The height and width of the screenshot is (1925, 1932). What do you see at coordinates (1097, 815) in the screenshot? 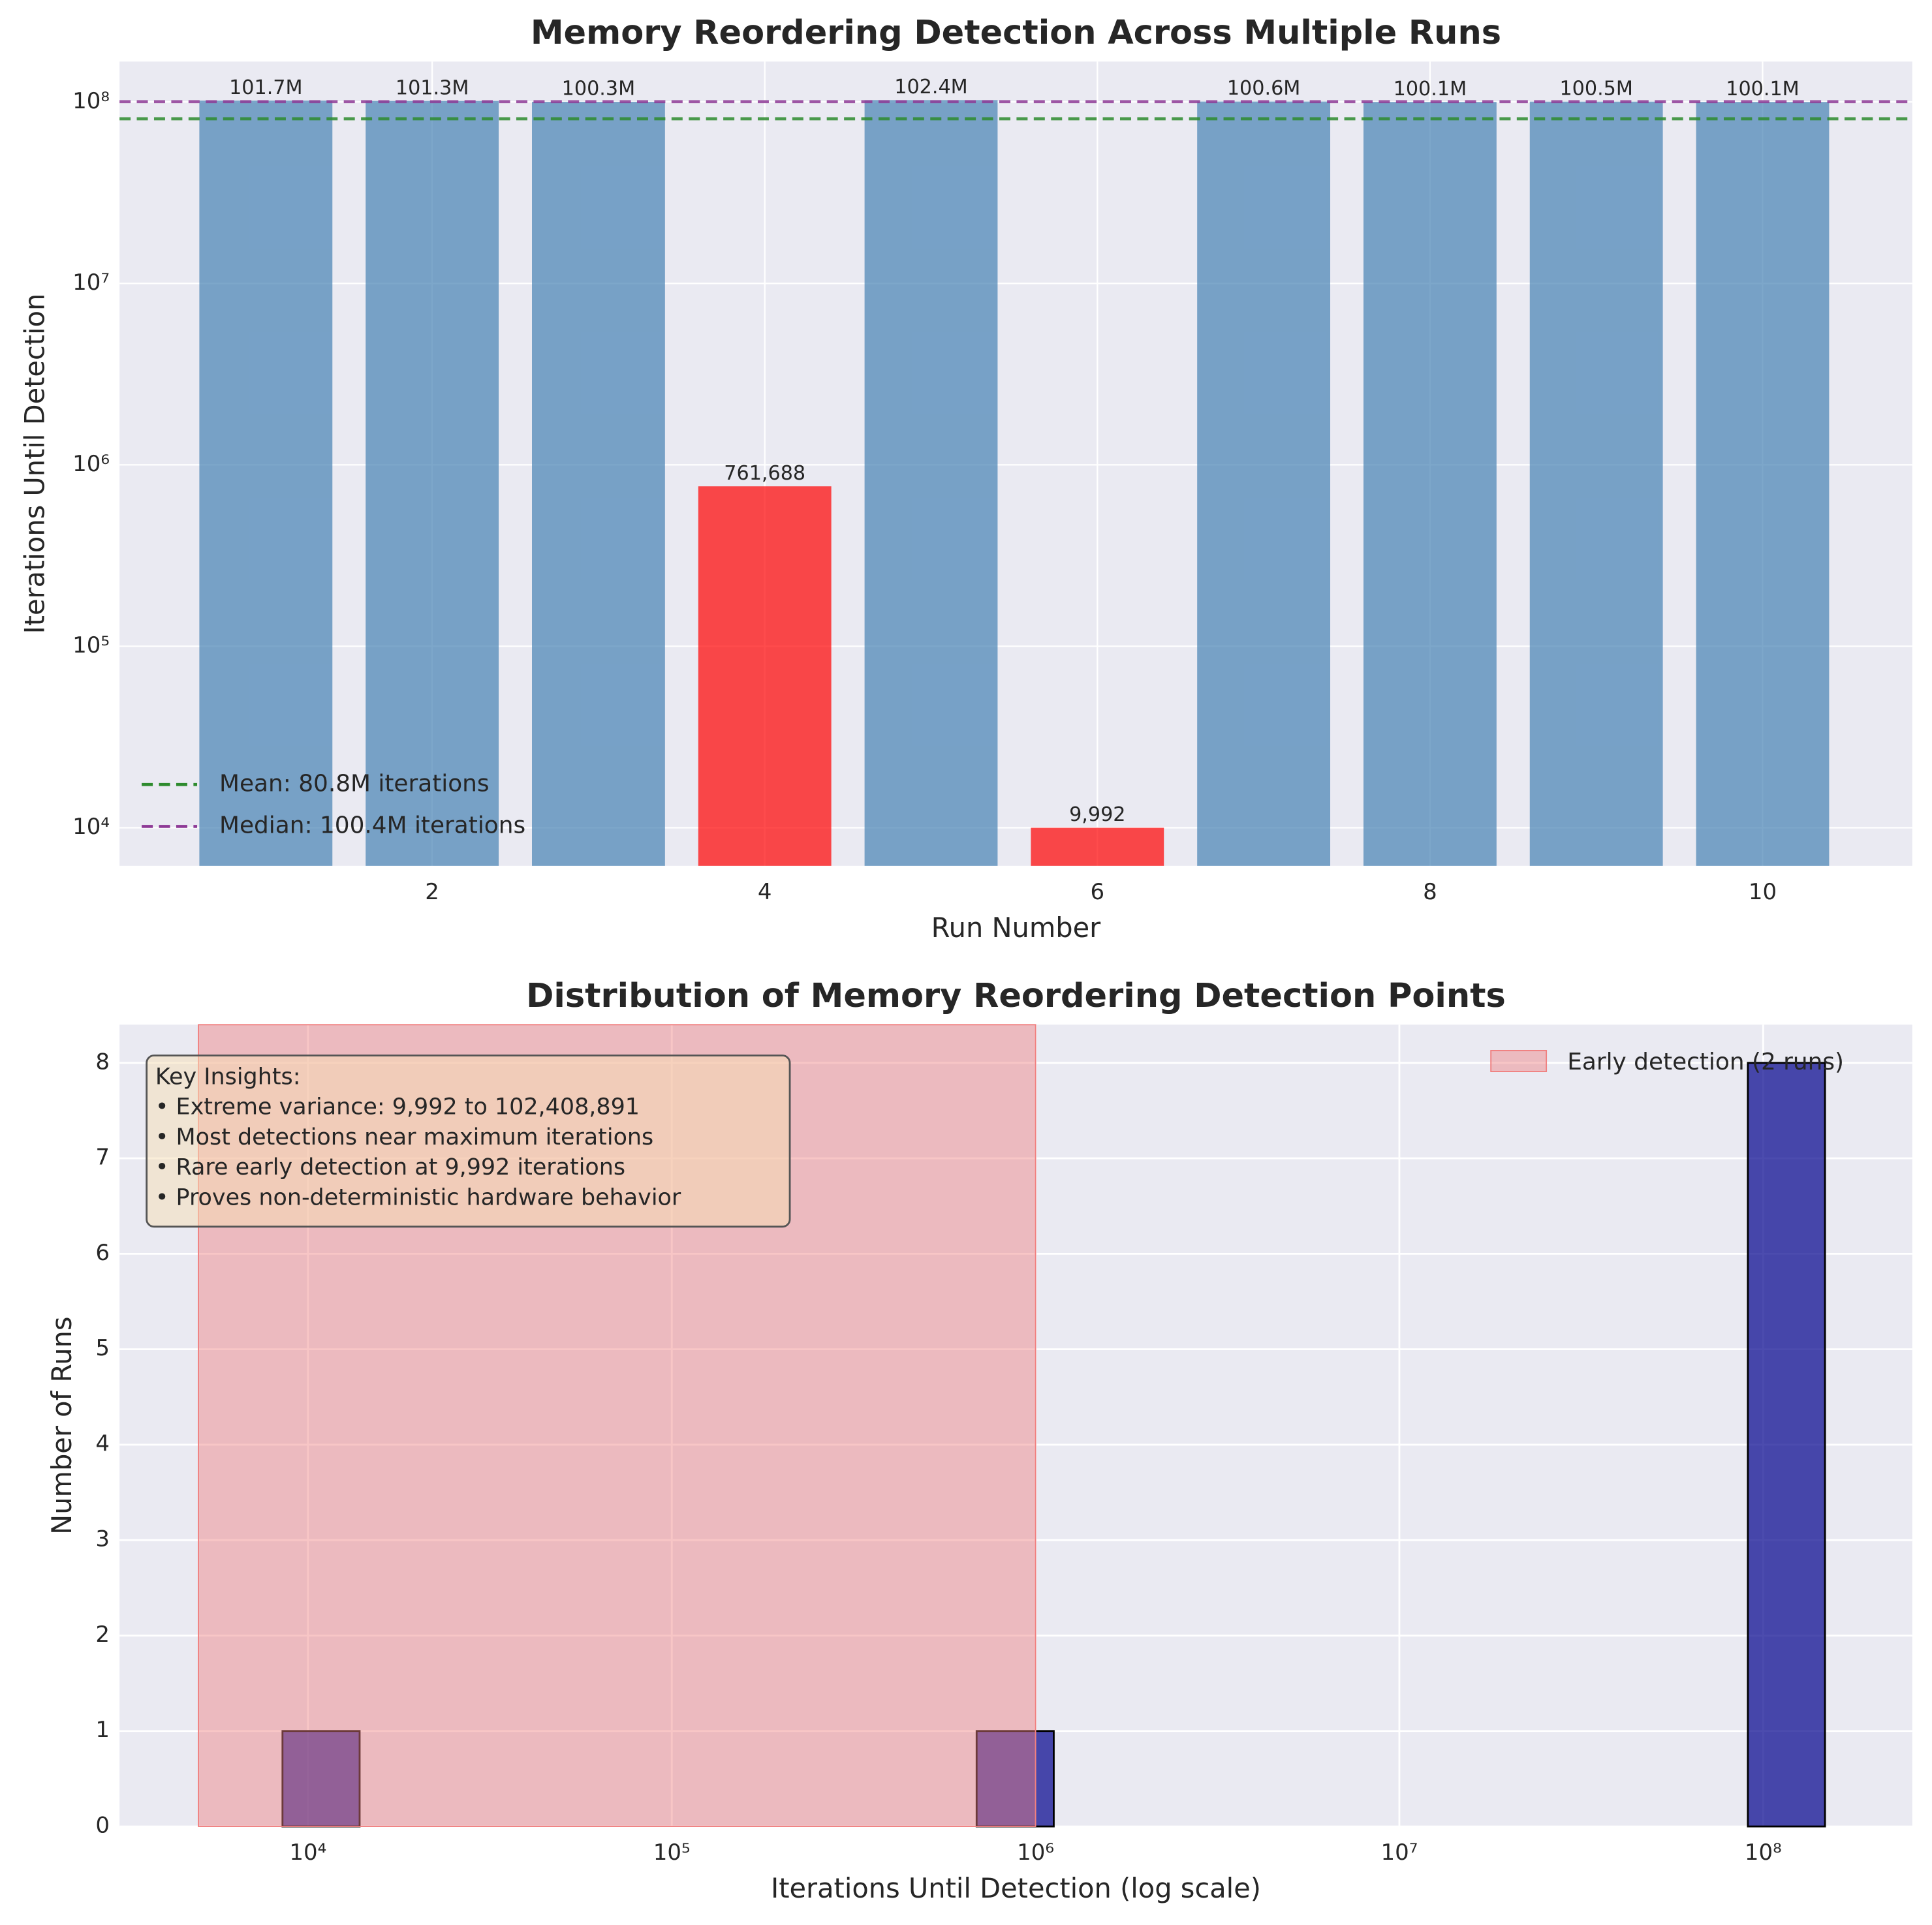
I see `value-label: 9,992` at bounding box center [1097, 815].